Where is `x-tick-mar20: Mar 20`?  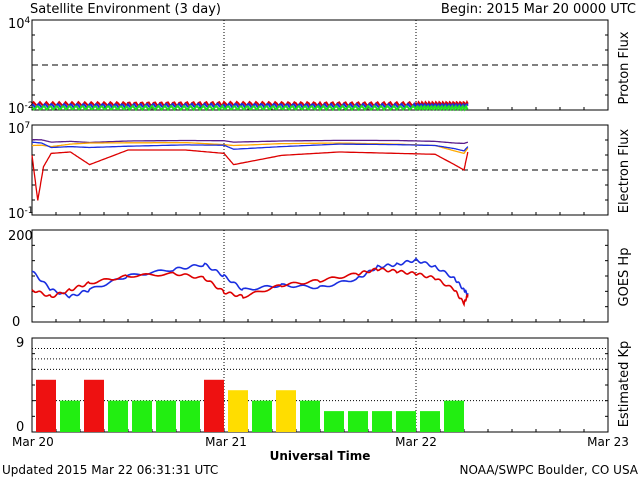 x-tick-mar20: Mar 20 is located at coordinates (33, 442).